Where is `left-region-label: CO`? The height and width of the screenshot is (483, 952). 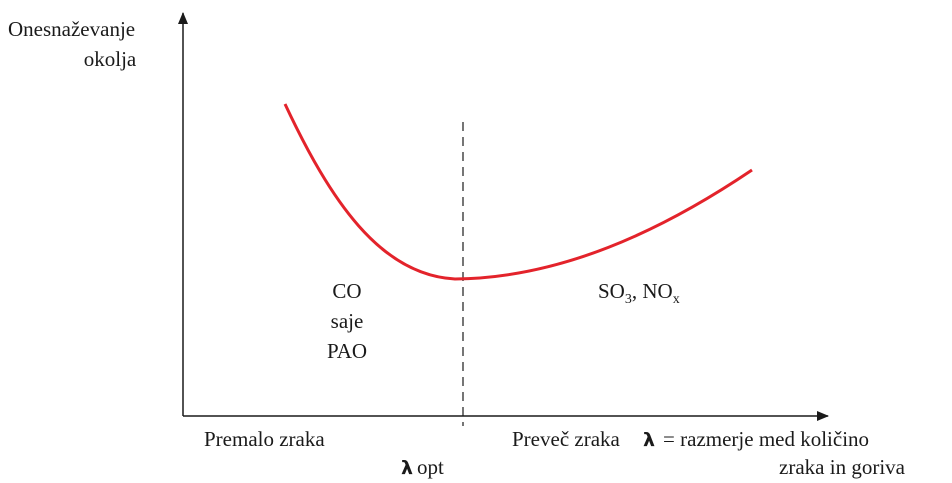 left-region-label: CO is located at coordinates (346, 291).